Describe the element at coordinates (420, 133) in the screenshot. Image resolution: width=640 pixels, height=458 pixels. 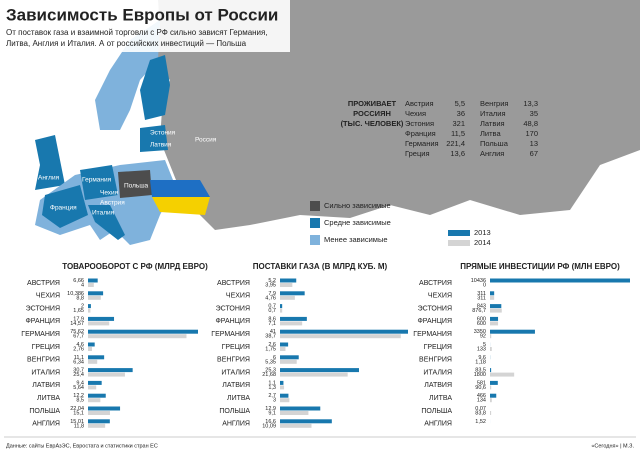
I see `population-country: Франция` at that location.